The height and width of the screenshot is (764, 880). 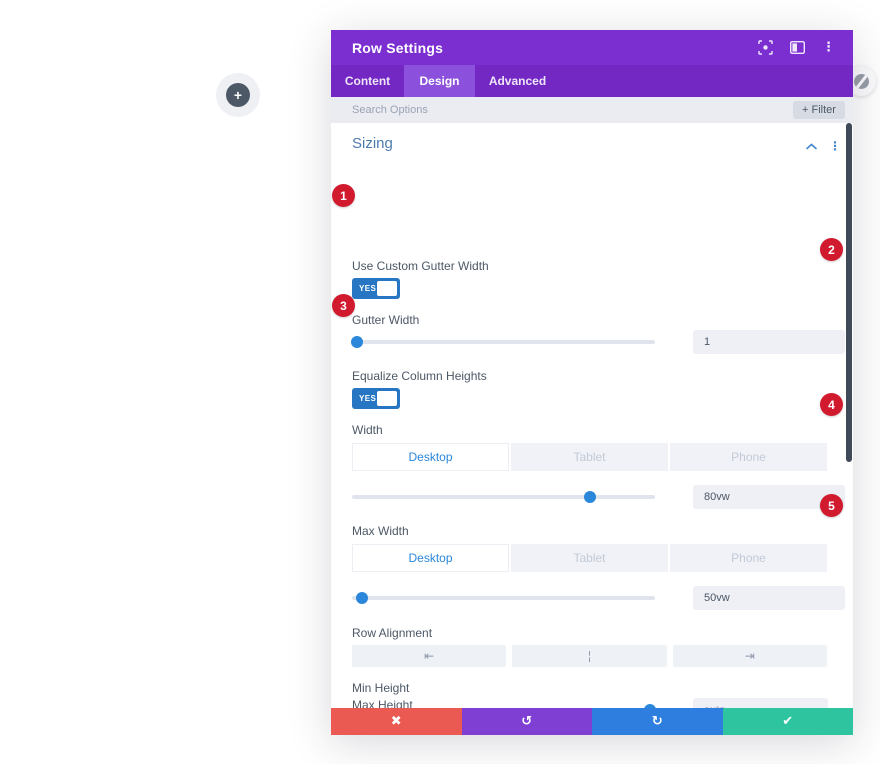 What do you see at coordinates (398, 47) in the screenshot?
I see `modal-title: Row Settings` at bounding box center [398, 47].